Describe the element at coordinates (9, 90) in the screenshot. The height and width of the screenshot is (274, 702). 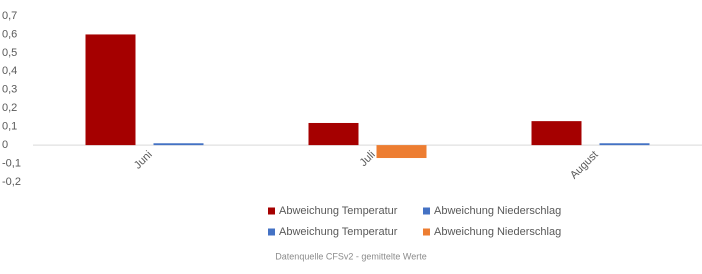
I see `y-tick-label: 0,3` at that location.